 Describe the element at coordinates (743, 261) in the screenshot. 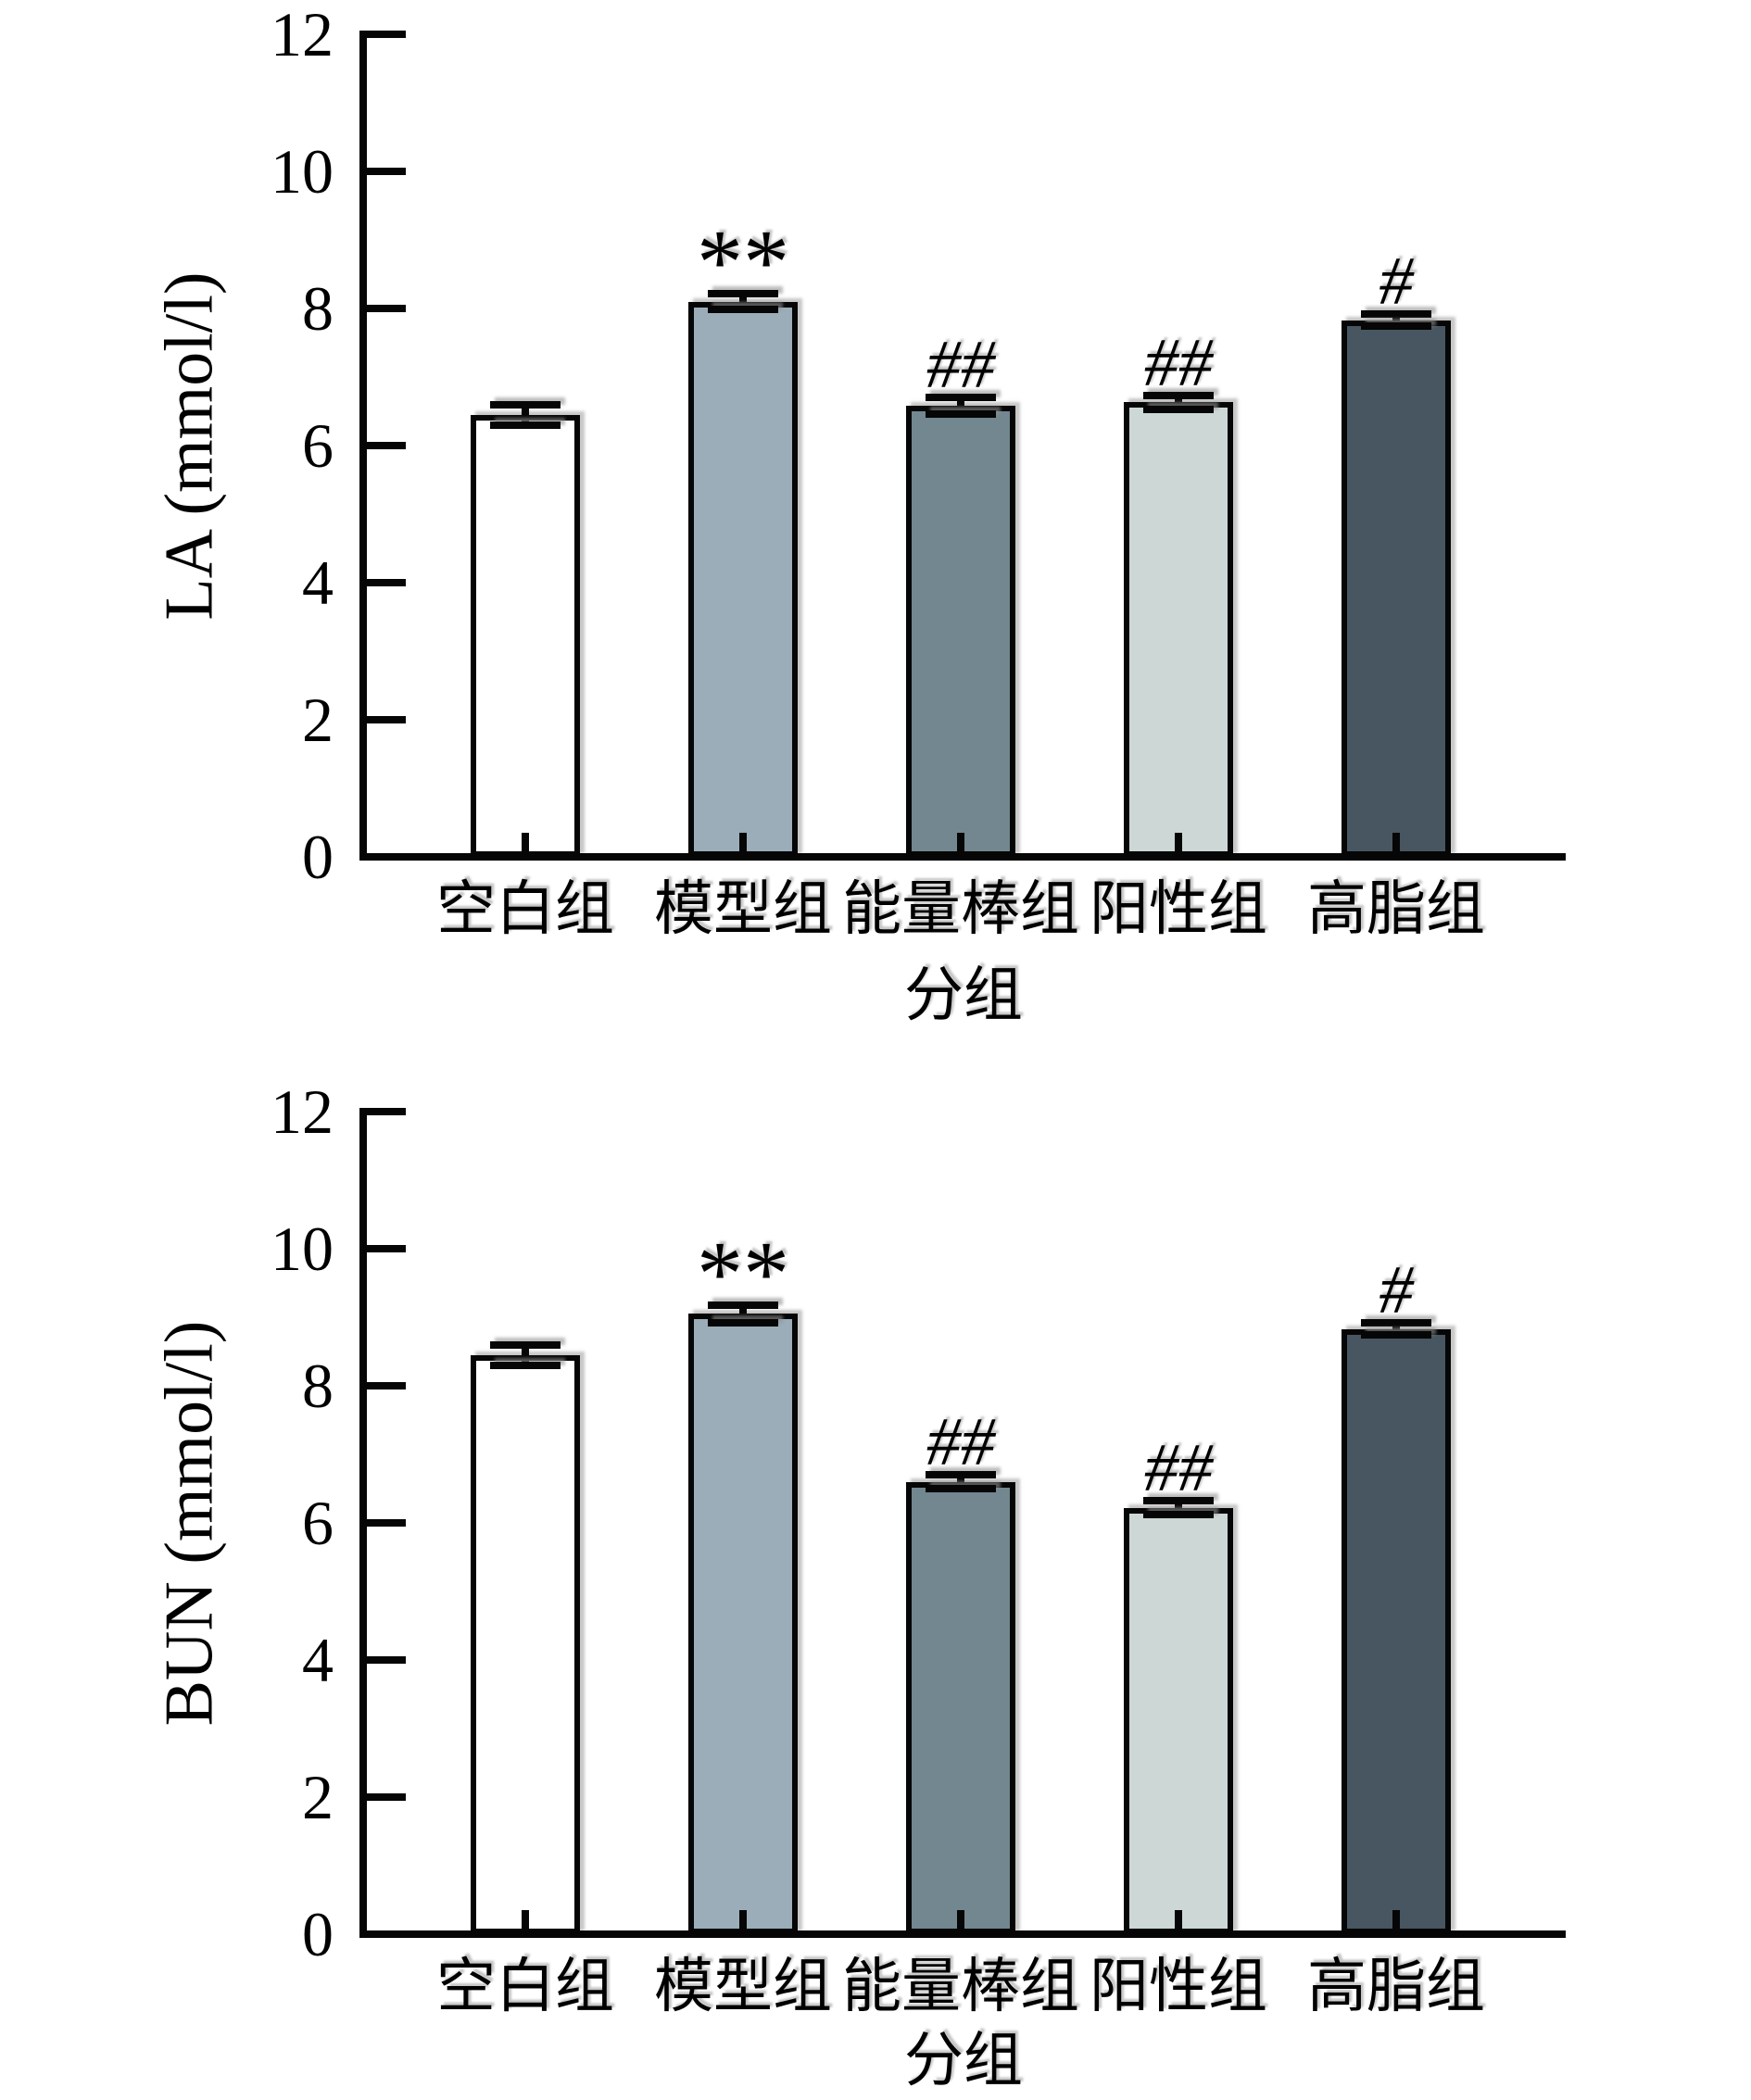

I see `significance-annotation-la-1: **` at that location.